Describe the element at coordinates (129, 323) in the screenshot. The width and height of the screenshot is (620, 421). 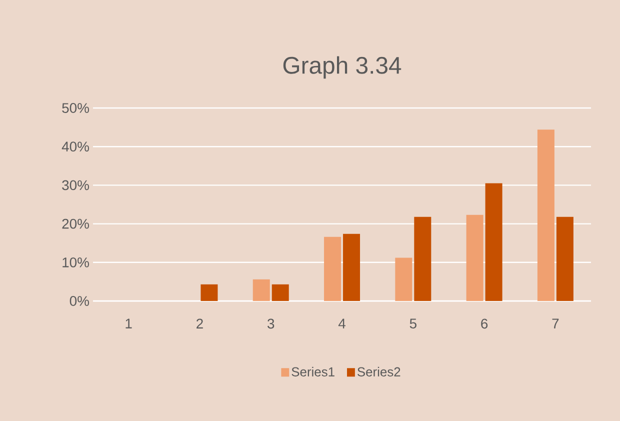
I see `x-tick-label: 1` at that location.